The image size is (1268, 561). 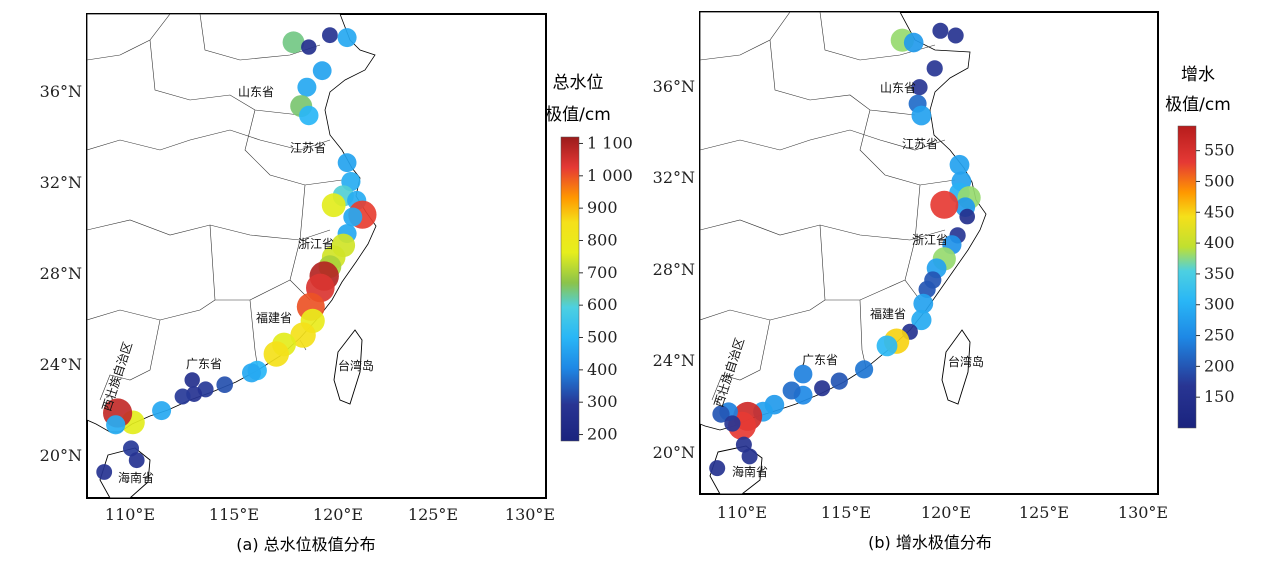 What do you see at coordinates (61, 182) in the screenshot?
I see `y-tick-32-a: 32°N` at bounding box center [61, 182].